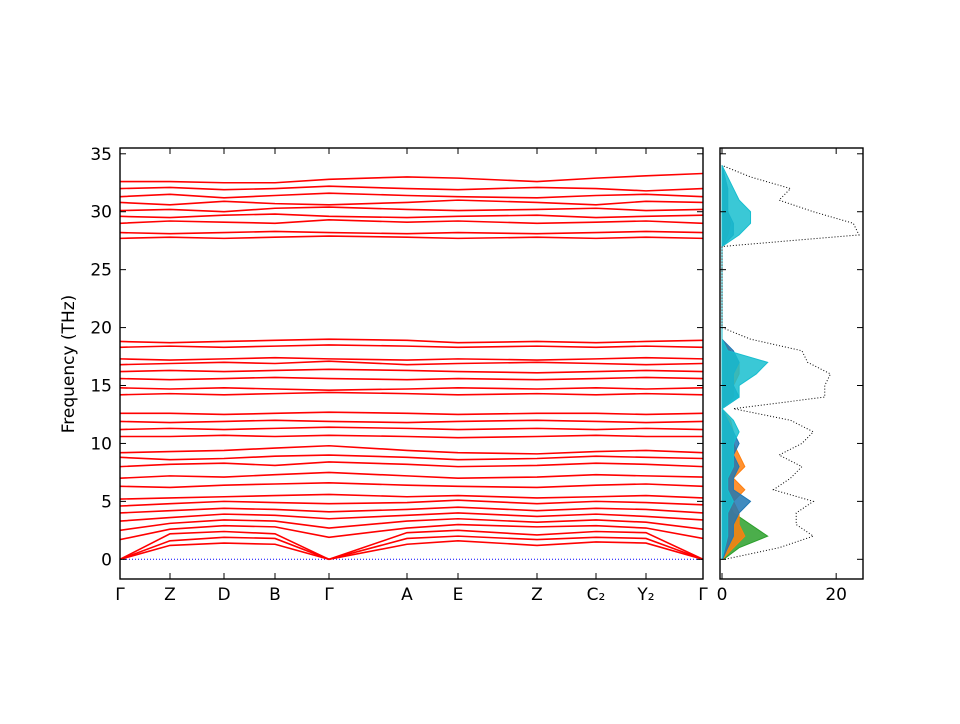  Describe the element at coordinates (458, 595) in the screenshot. I see `x-tick-label: E` at that location.